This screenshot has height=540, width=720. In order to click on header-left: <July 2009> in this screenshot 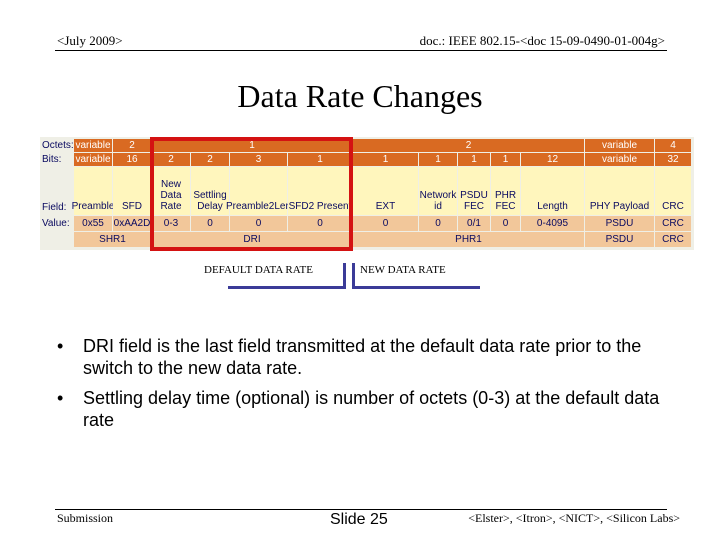, I will do `click(90, 40)`.